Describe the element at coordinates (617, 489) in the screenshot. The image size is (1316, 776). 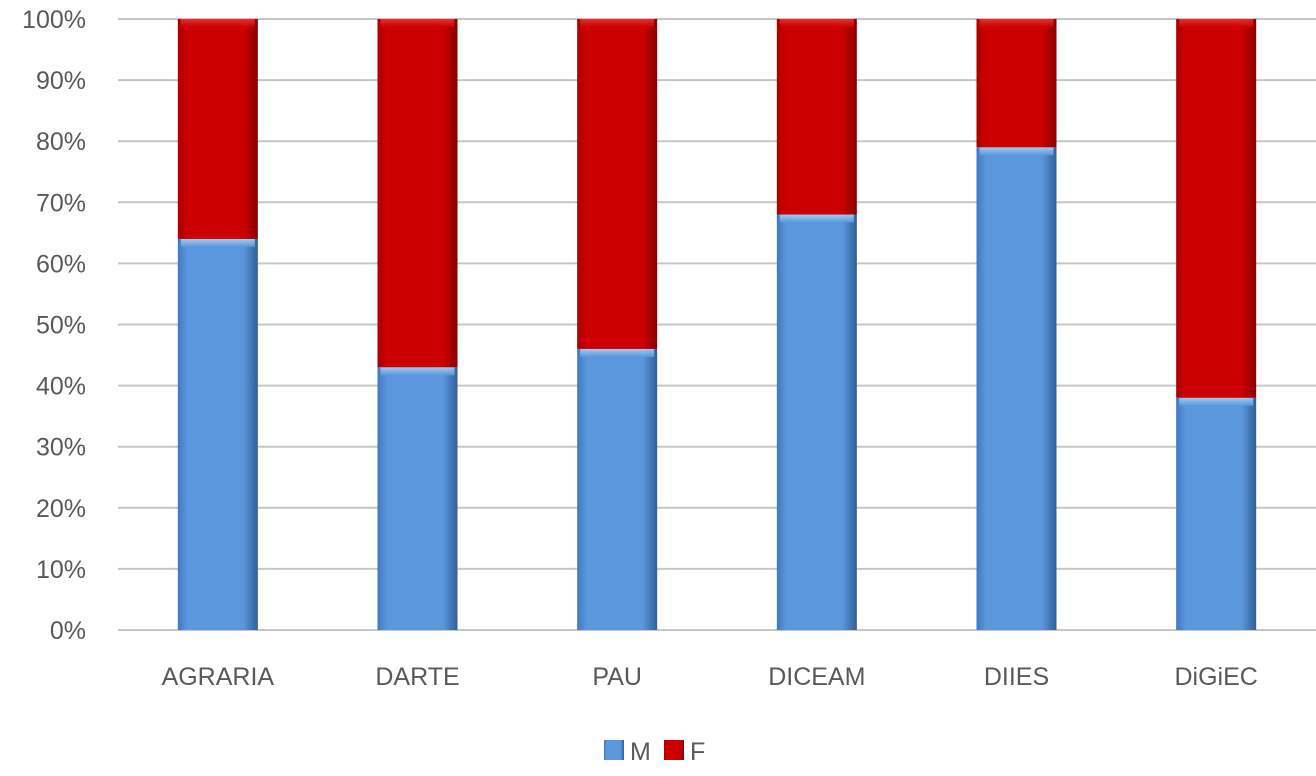
I see `bar-m-pau` at that location.